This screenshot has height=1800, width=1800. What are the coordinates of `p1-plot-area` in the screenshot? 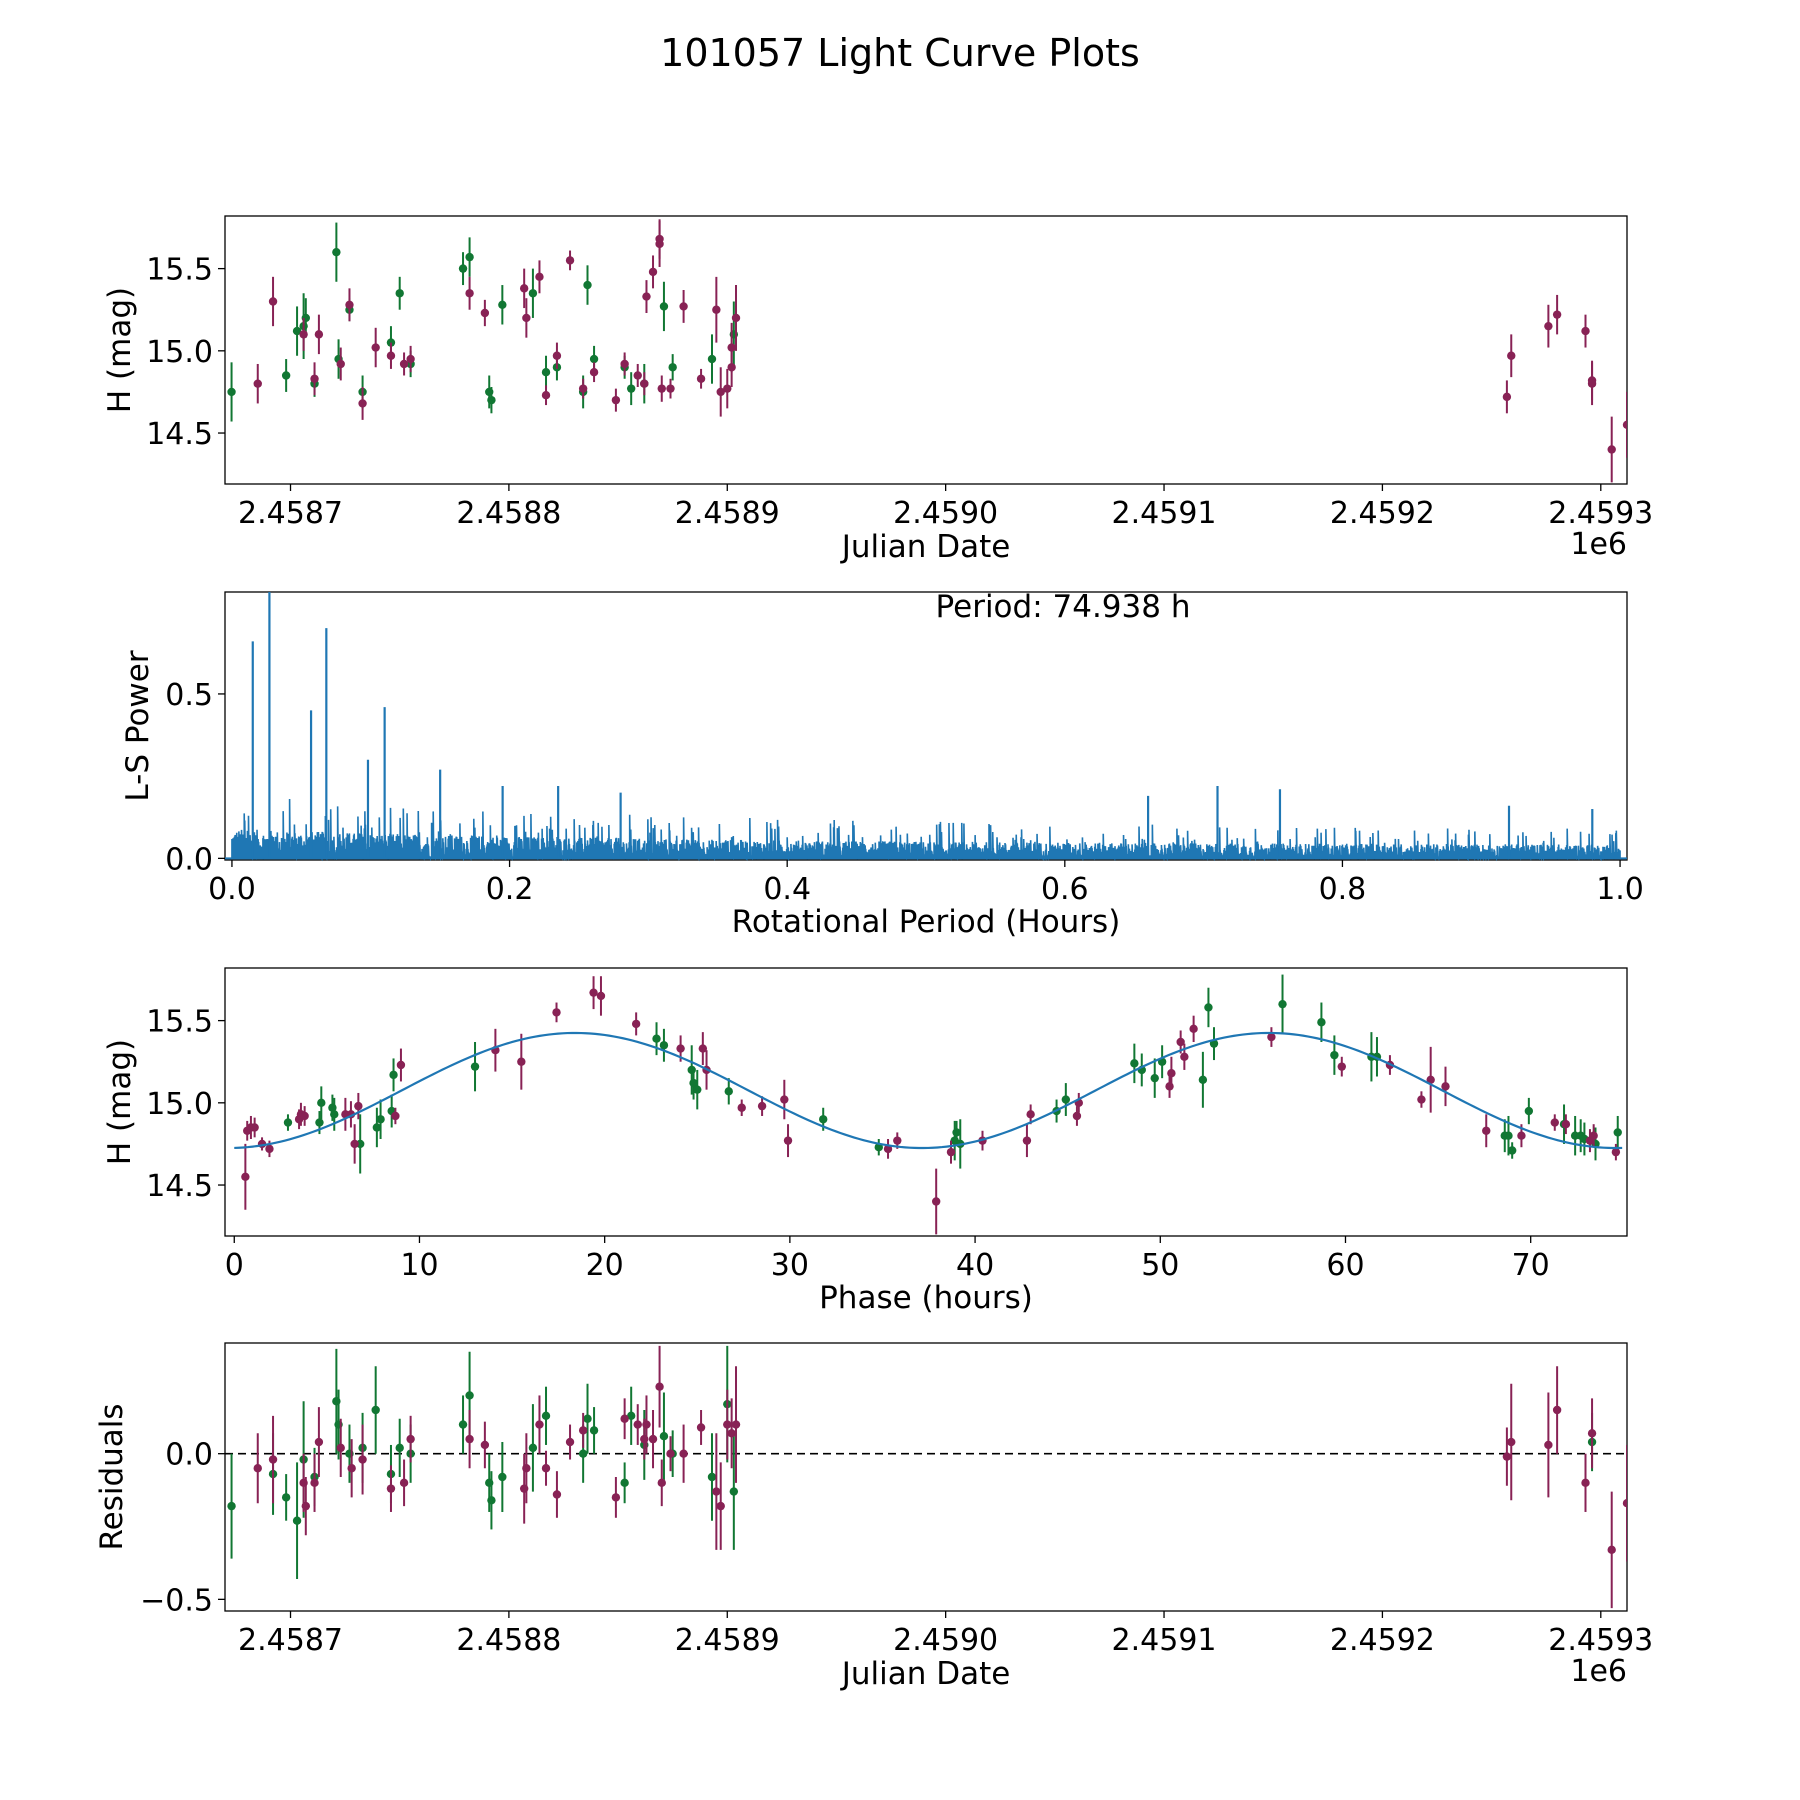 It's located at (927, 351).